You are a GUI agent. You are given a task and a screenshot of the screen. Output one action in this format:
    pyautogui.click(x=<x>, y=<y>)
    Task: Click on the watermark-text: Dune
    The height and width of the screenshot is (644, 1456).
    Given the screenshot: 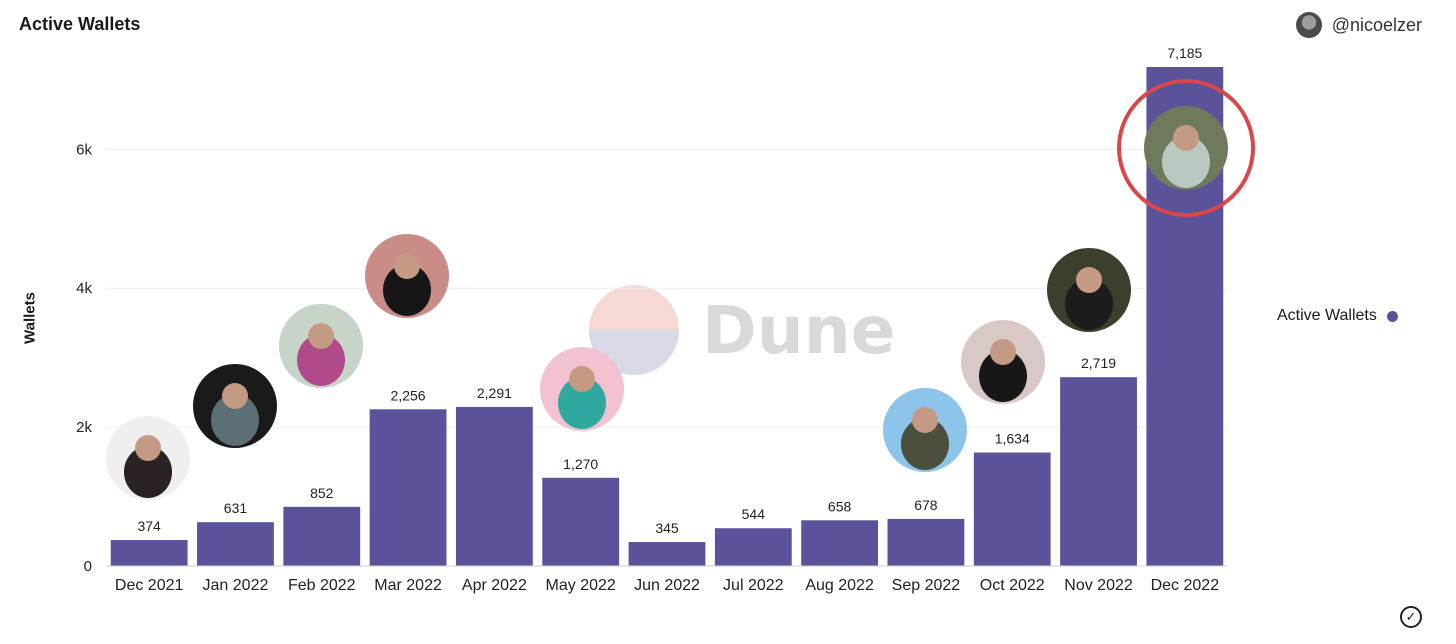 What is the action you would take?
    pyautogui.click(x=799, y=330)
    